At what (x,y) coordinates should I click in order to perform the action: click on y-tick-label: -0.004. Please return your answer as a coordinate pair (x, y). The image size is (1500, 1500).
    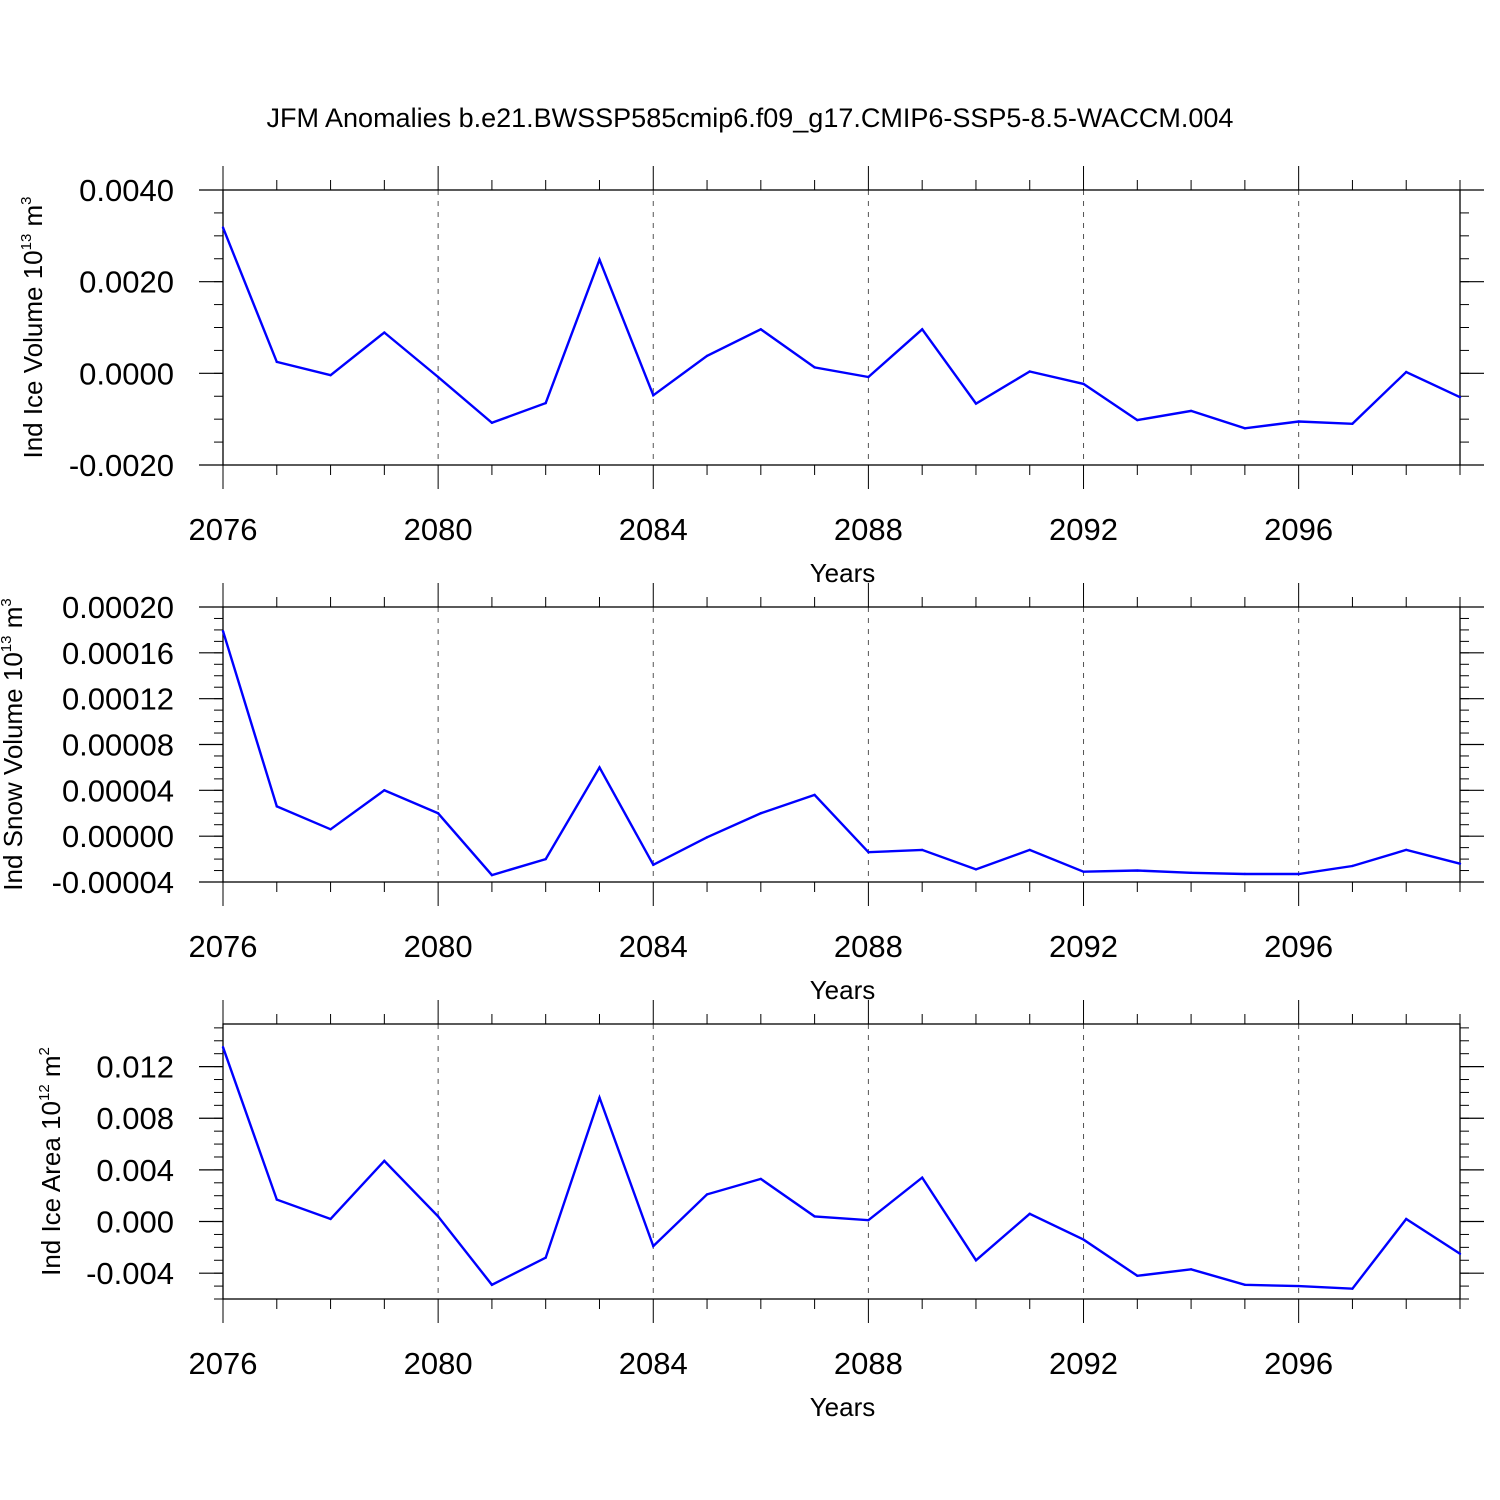
    Looking at the image, I should click on (130, 1273).